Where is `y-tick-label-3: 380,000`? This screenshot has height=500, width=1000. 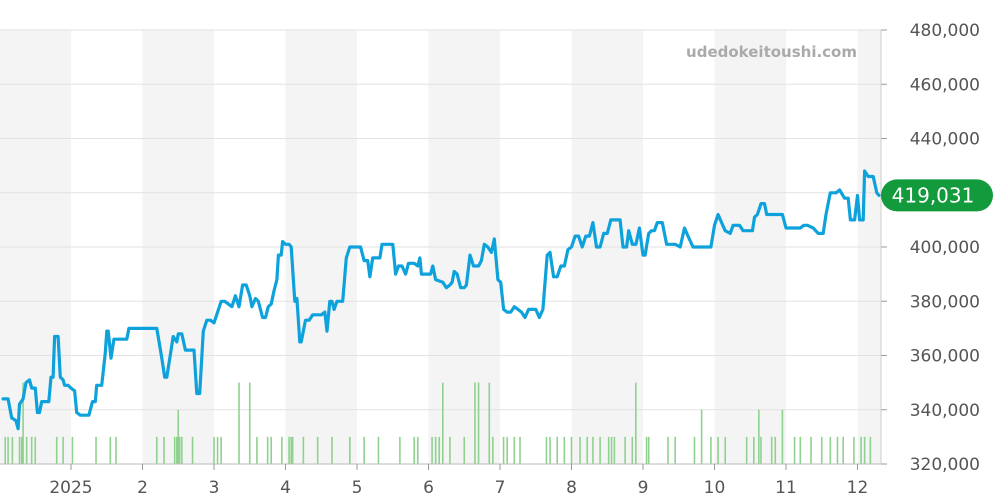 y-tick-label-3: 380,000 is located at coordinates (945, 302).